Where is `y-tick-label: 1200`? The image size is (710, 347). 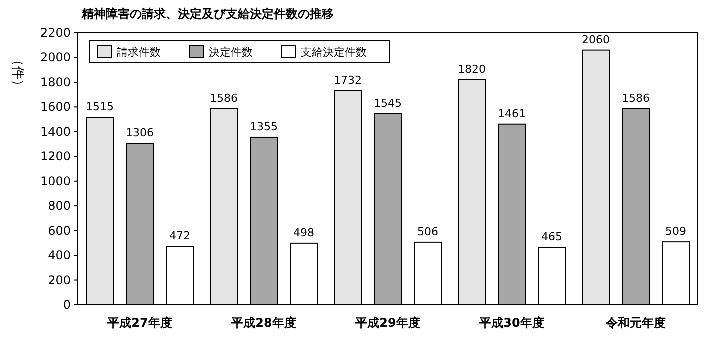 y-tick-label: 1200 is located at coordinates (55, 157).